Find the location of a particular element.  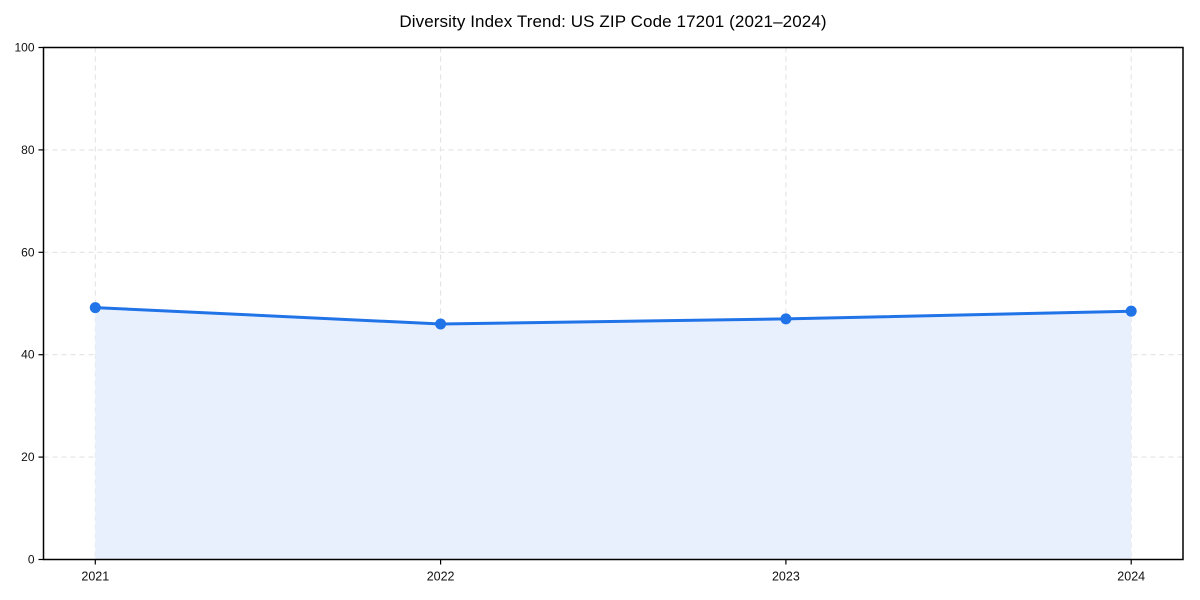

y-tick-label: 100 is located at coordinates (24, 48).